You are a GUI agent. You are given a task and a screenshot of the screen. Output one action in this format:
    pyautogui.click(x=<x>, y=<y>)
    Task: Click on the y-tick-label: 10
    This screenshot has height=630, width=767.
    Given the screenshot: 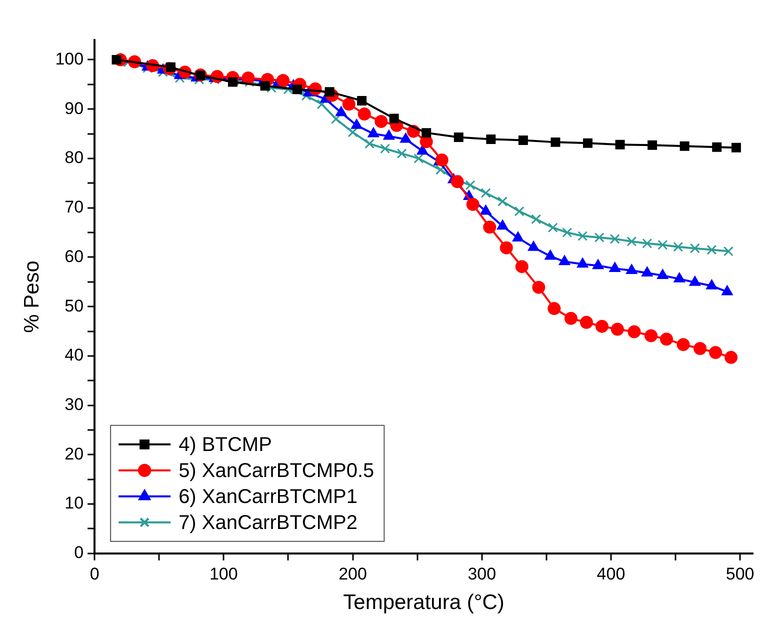 What is the action you would take?
    pyautogui.click(x=74, y=503)
    